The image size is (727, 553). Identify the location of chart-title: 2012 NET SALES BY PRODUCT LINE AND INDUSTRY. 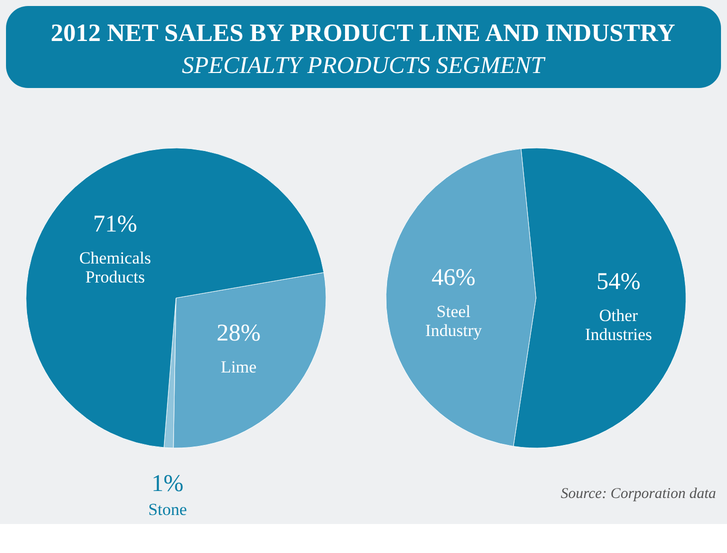
(363, 33).